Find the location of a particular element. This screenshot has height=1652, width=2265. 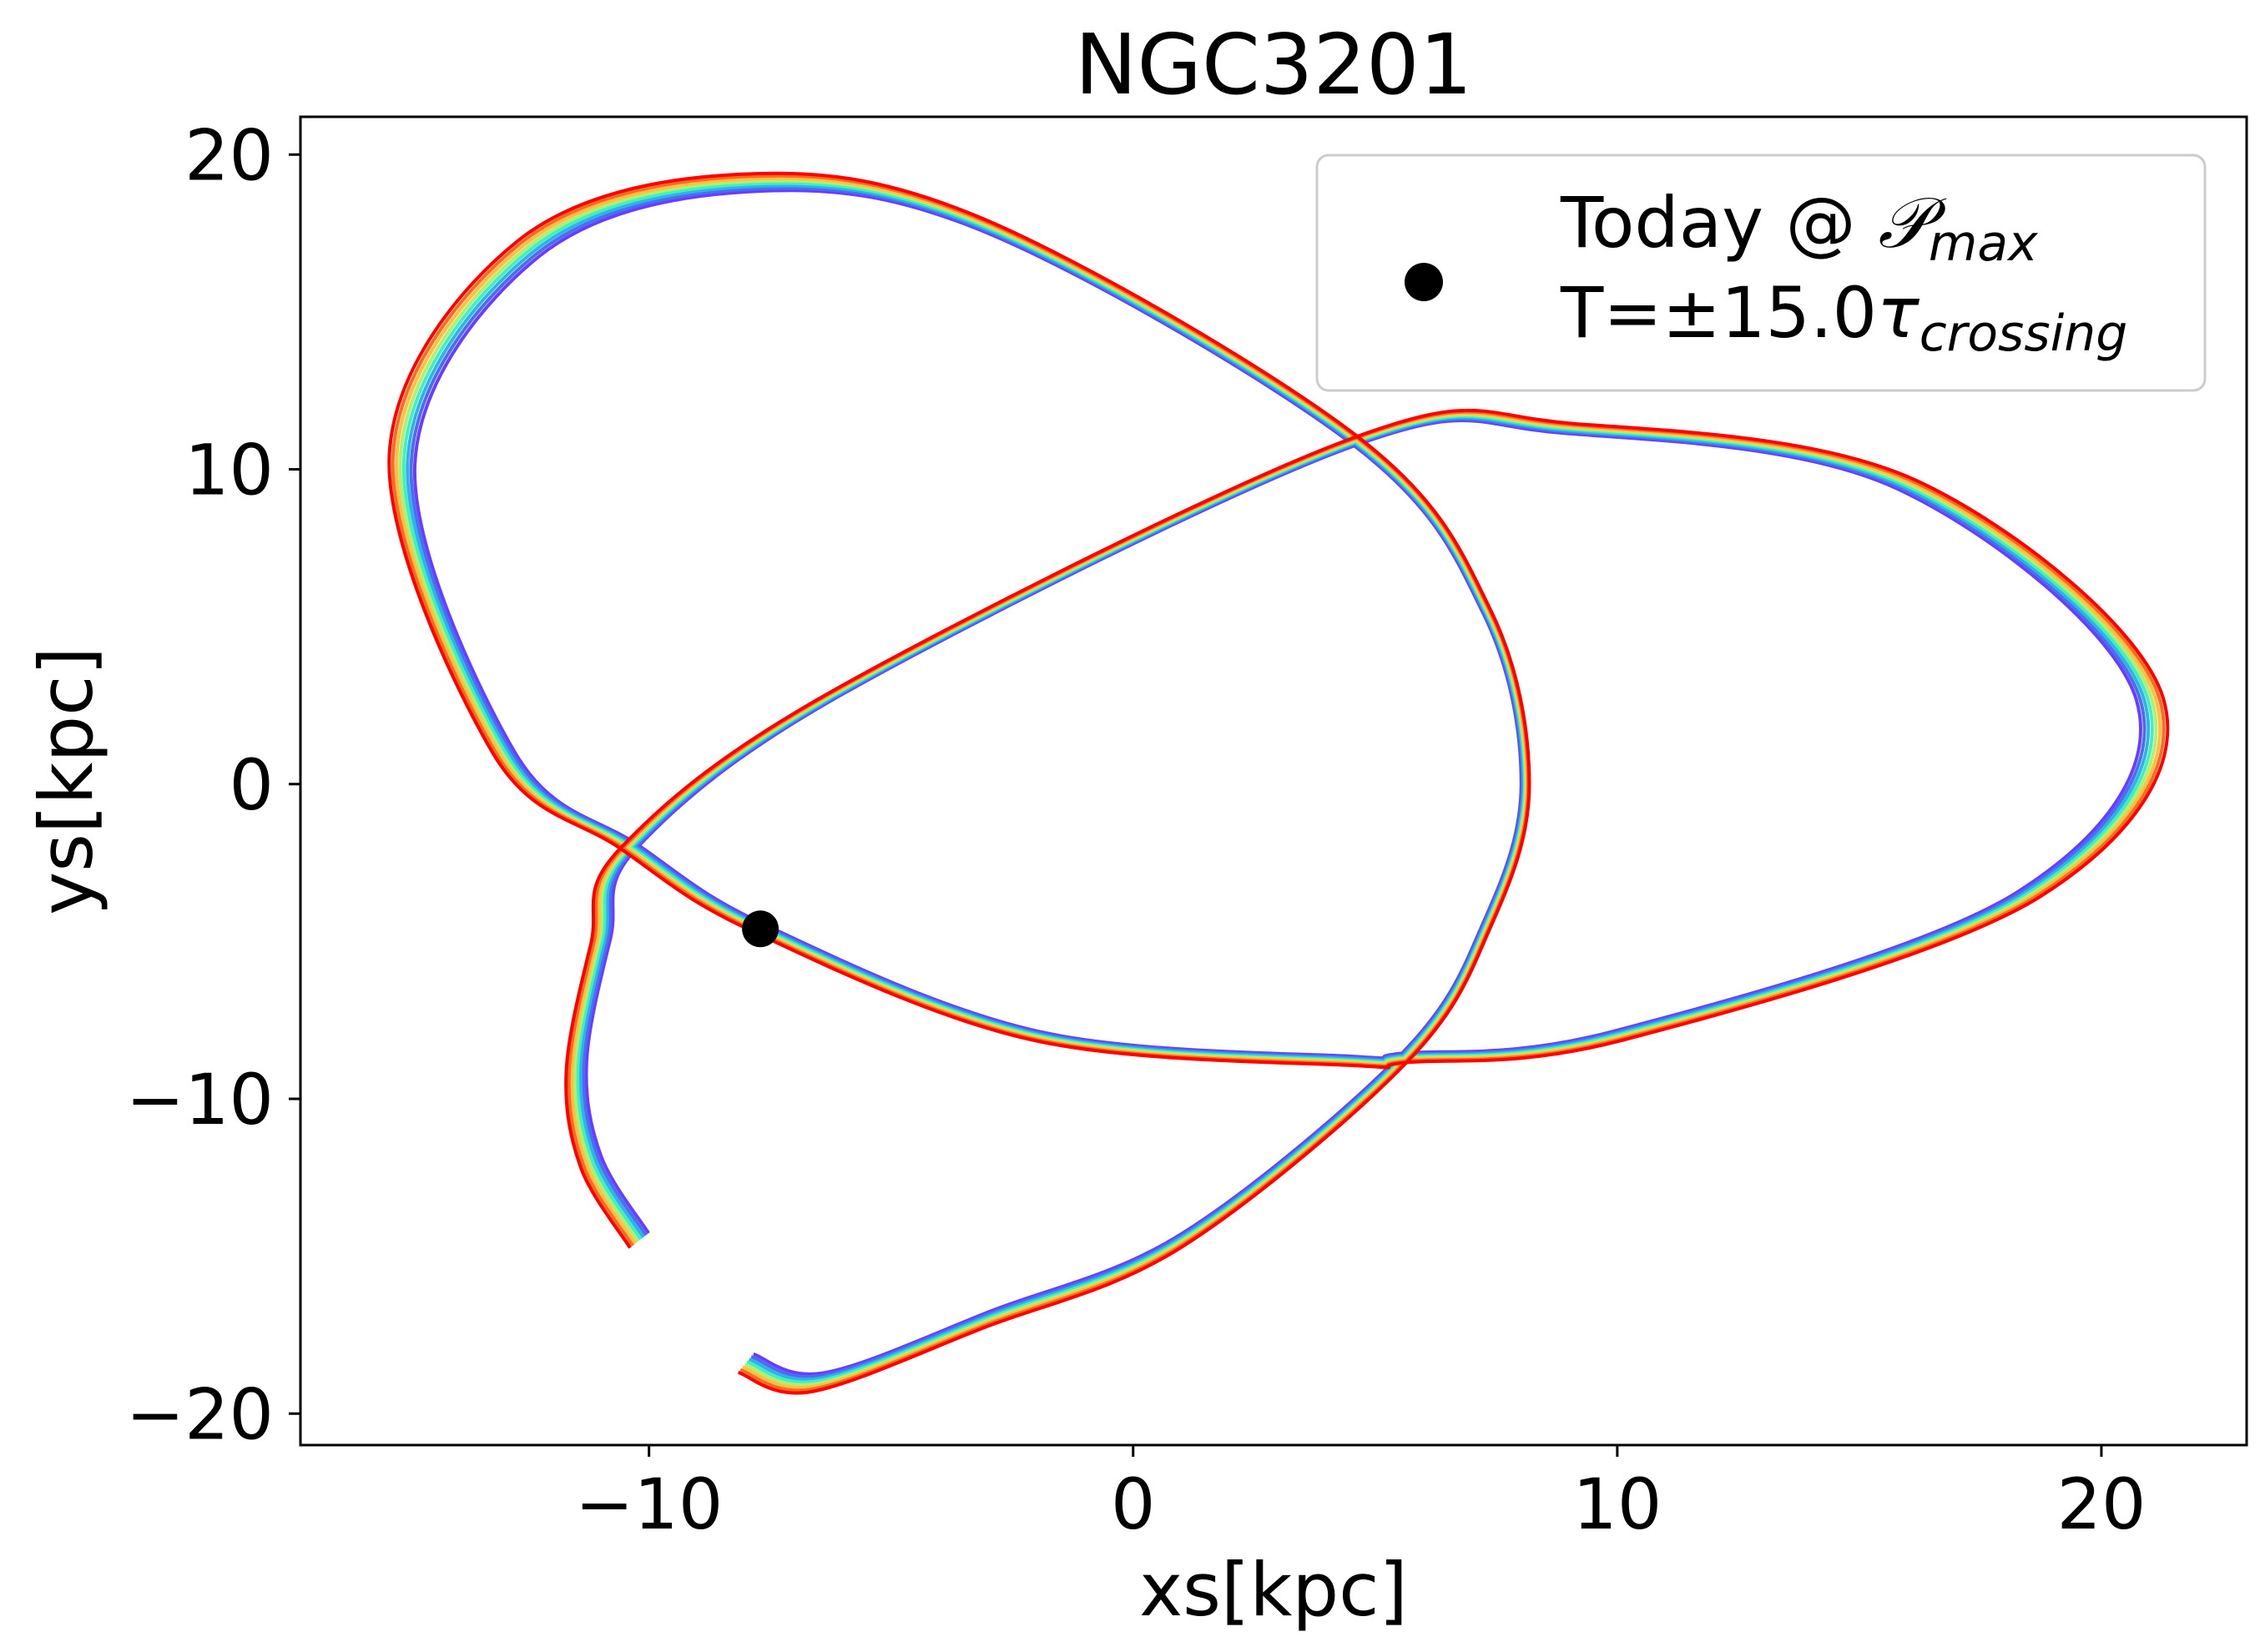

y-tick-label: 0 is located at coordinates (252, 785).